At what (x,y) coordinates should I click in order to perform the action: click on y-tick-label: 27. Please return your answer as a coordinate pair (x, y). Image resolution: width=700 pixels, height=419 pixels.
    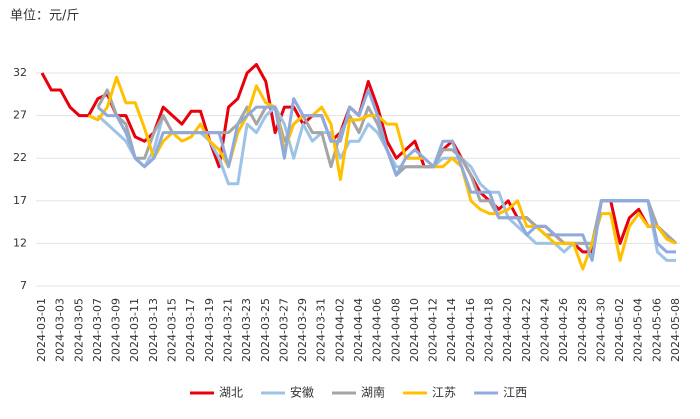
    Looking at the image, I should click on (20, 115).